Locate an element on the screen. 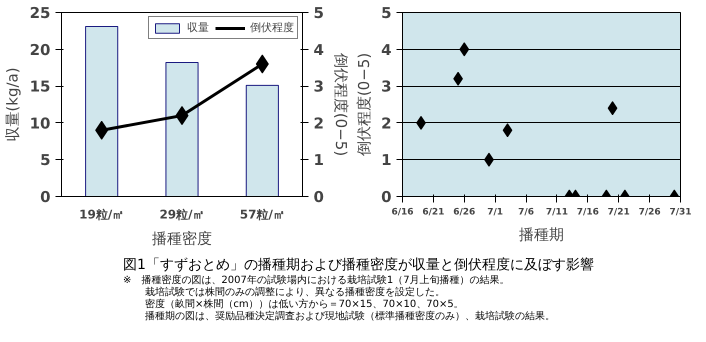 The width and height of the screenshot is (706, 342). text: 栽培試験では株間のみの調整により、異なる播種密度を設定した。 is located at coordinates (295, 292).